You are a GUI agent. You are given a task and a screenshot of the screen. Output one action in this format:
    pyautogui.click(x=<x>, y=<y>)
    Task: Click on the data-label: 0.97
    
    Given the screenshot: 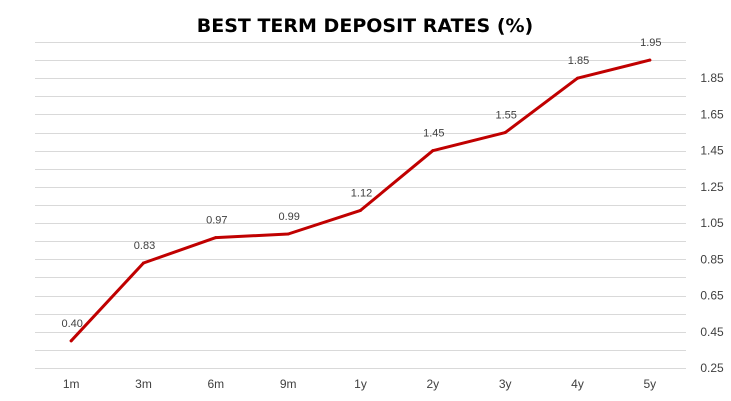 What is the action you would take?
    pyautogui.click(x=216, y=221)
    